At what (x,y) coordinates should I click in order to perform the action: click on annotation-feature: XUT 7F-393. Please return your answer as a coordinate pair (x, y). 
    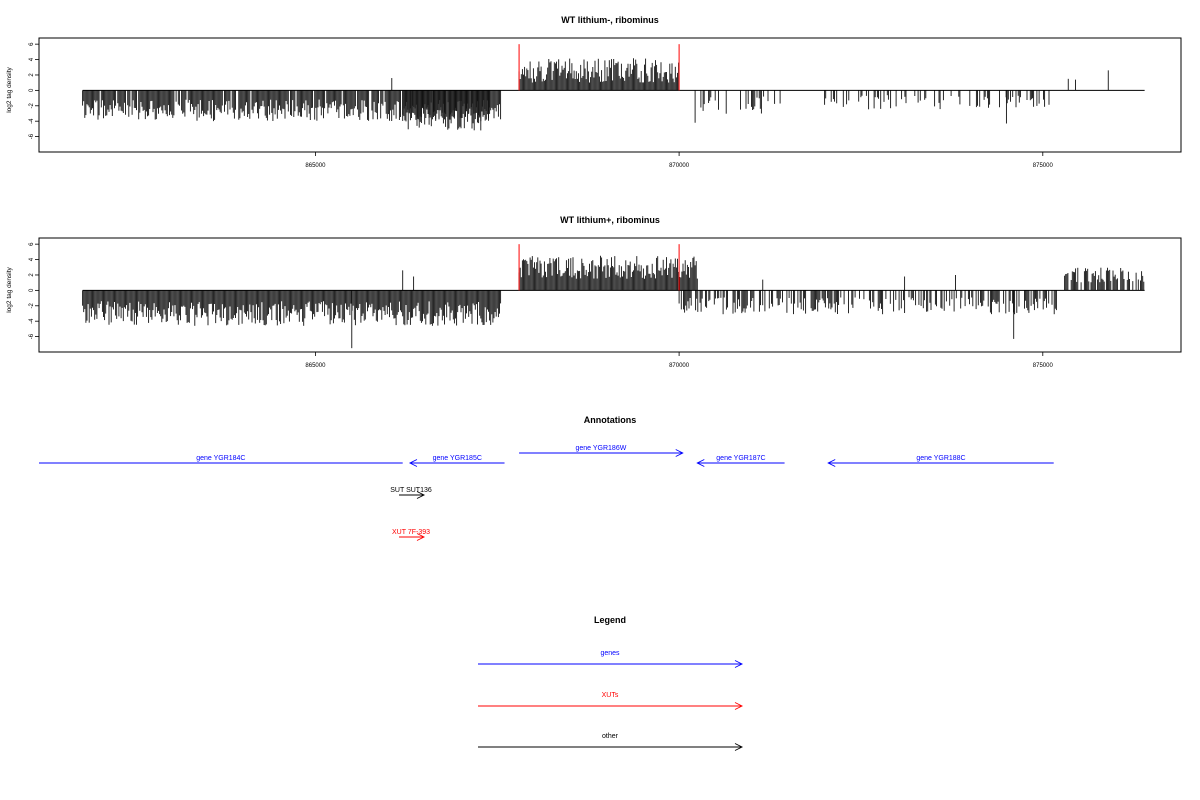
    Looking at the image, I should click on (411, 535).